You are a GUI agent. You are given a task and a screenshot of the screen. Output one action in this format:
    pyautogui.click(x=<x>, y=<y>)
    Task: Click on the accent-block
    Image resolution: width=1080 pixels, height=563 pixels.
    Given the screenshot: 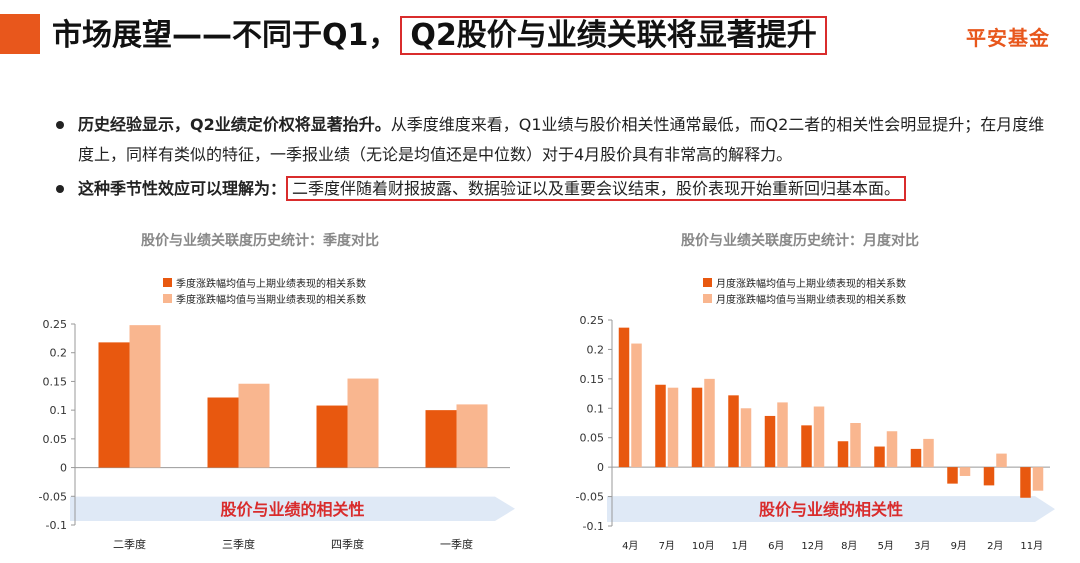 What is the action you would take?
    pyautogui.click(x=20, y=34)
    